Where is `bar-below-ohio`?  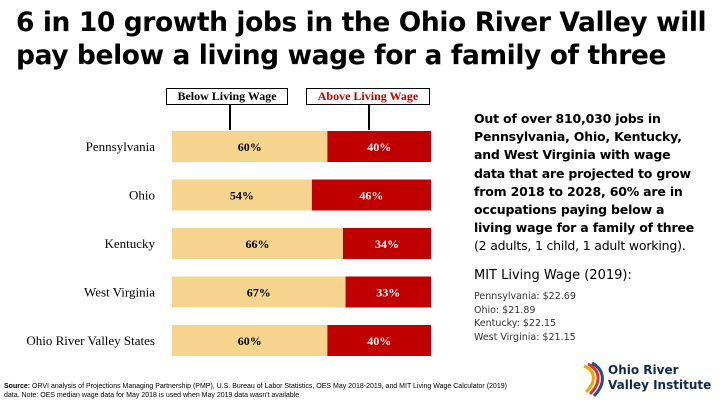 bar-below-ohio is located at coordinates (242, 195).